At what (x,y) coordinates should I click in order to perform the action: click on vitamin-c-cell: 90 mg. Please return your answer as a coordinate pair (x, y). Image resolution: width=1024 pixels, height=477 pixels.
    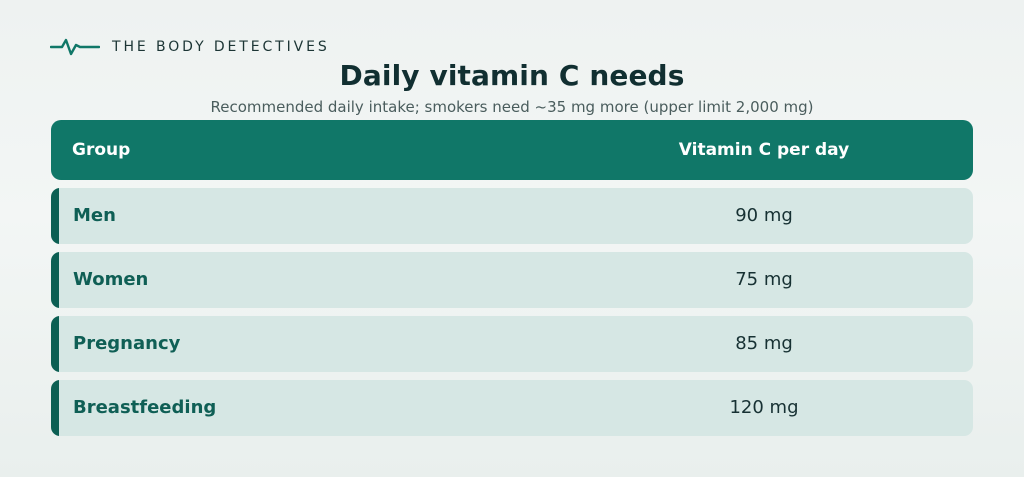
    Looking at the image, I should click on (764, 215).